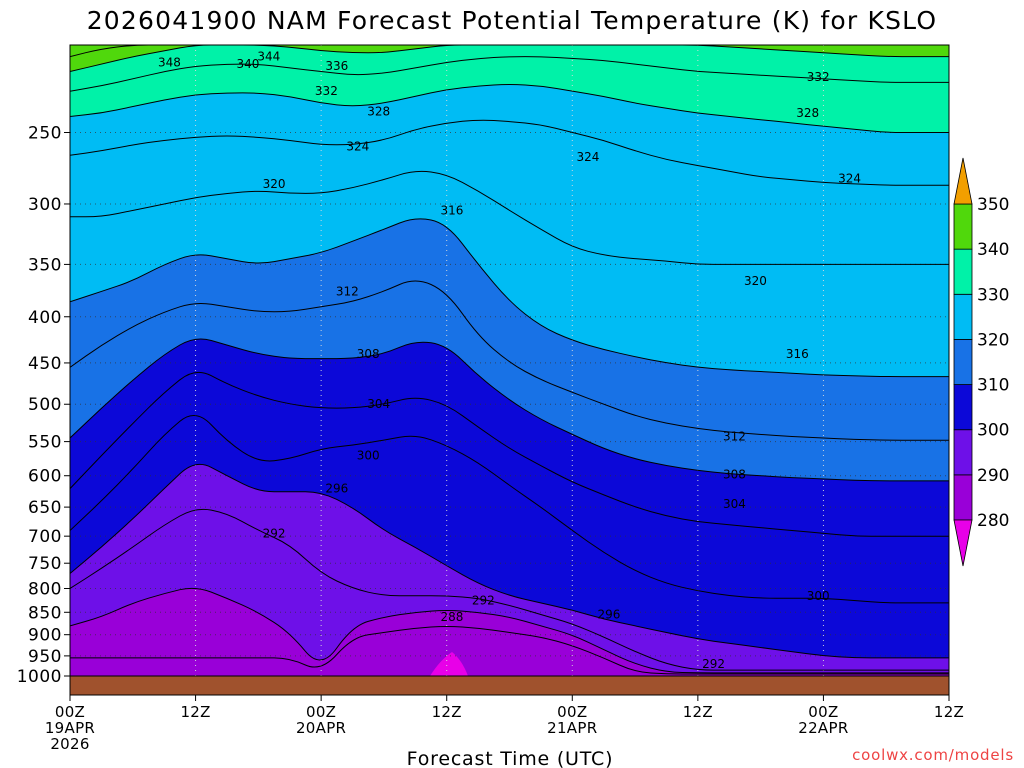  I want to click on x-tick-label: 20APR, so click(321, 728).